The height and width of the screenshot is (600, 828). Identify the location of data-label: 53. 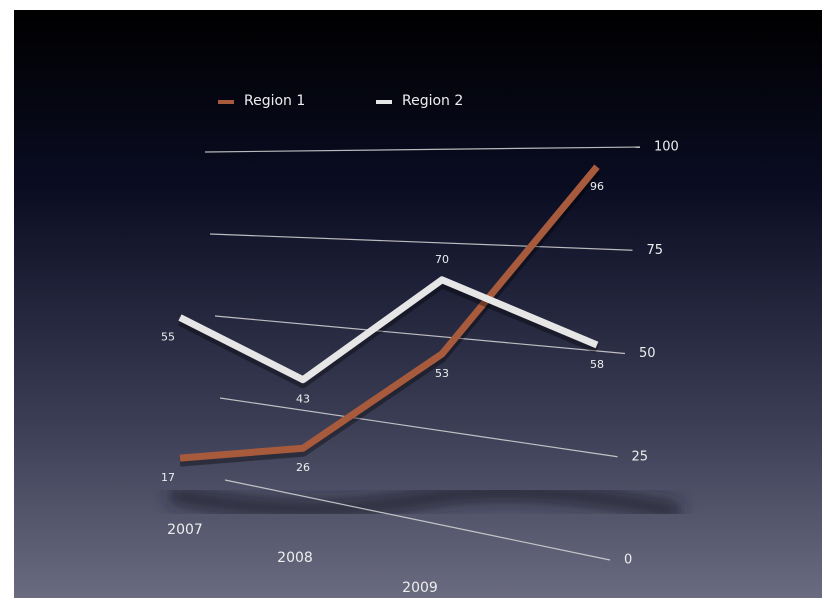
(442, 373).